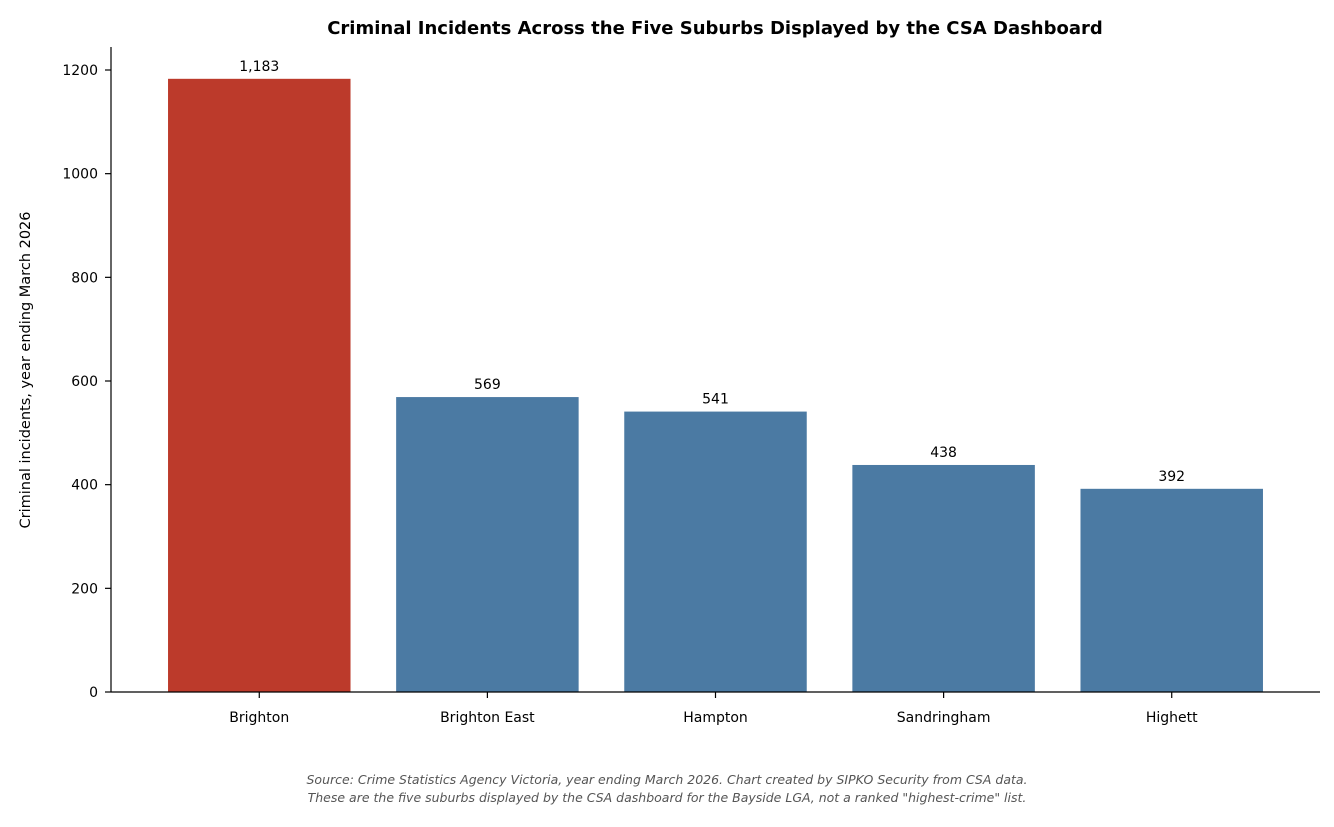 The width and height of the screenshot is (1334, 827). Describe the element at coordinates (1171, 477) in the screenshot. I see `bar-value-label: 392` at that location.